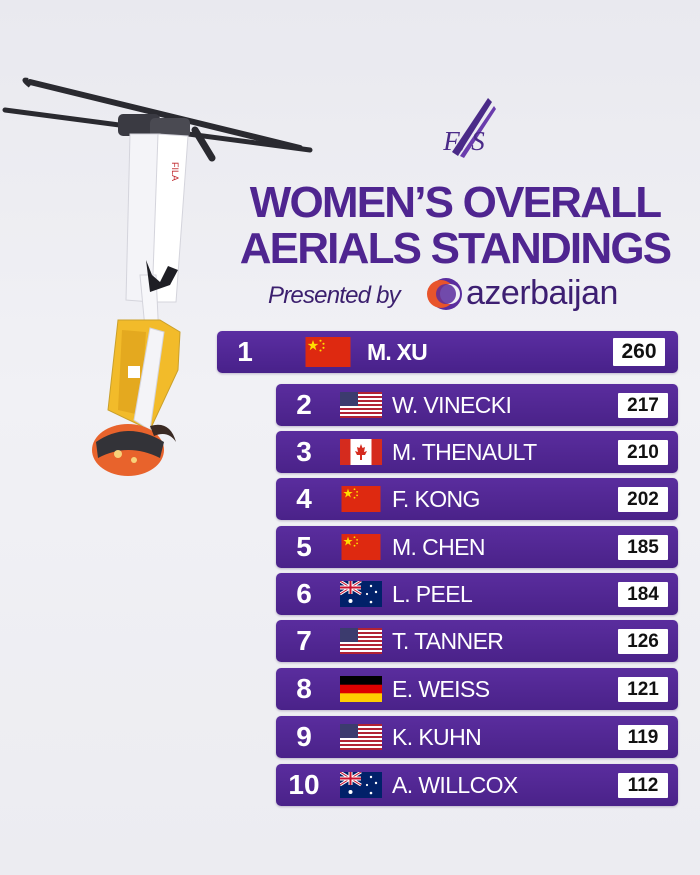 The image size is (700, 875). Describe the element at coordinates (444, 294) in the screenshot. I see `azerbaijan-brand-icon` at that location.